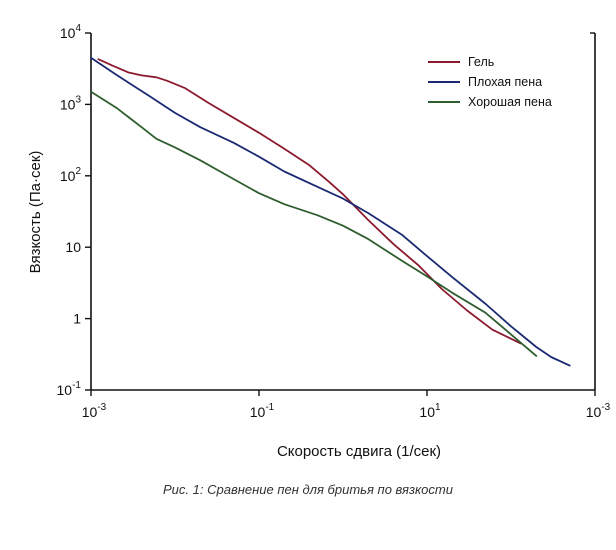 The image size is (616, 550). Describe the element at coordinates (77, 319) in the screenshot. I see `y-tick-label: 1` at that location.